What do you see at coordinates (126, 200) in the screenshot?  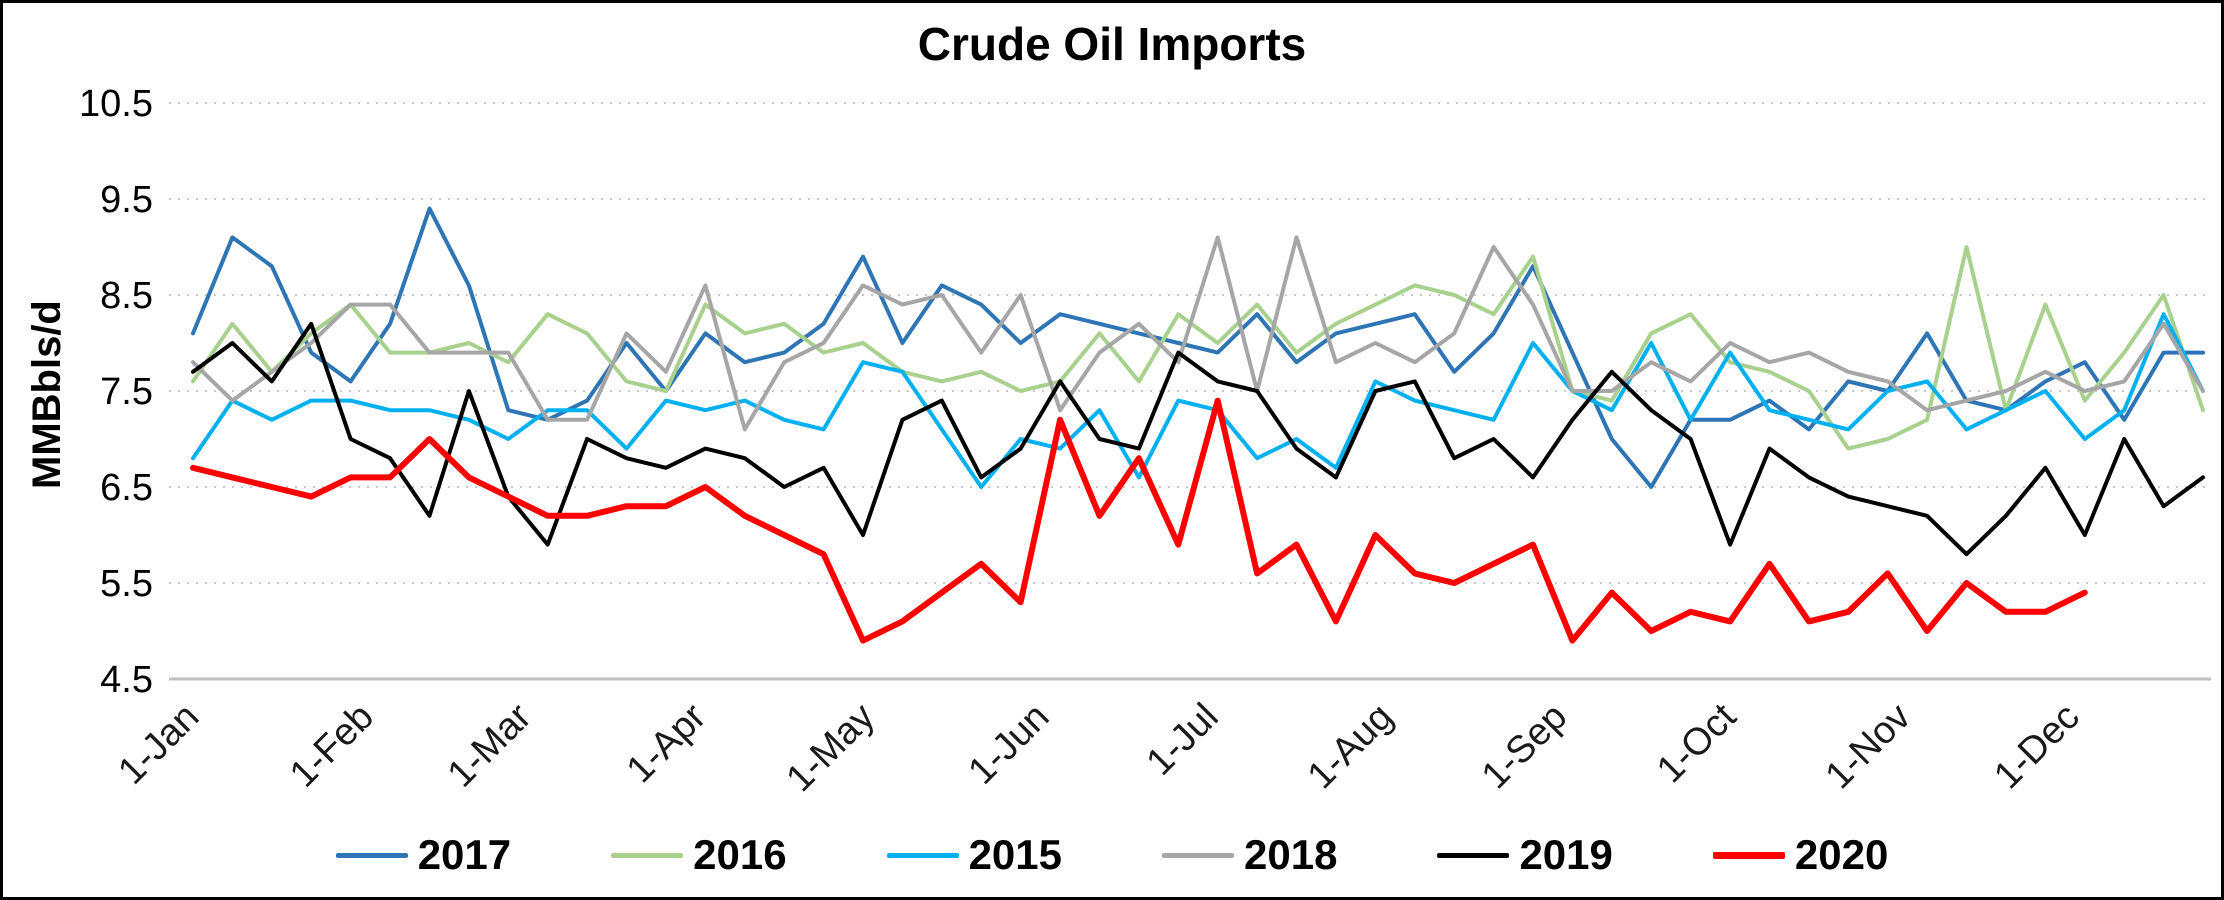 I see `y-tick-label: 9.5` at bounding box center [126, 200].